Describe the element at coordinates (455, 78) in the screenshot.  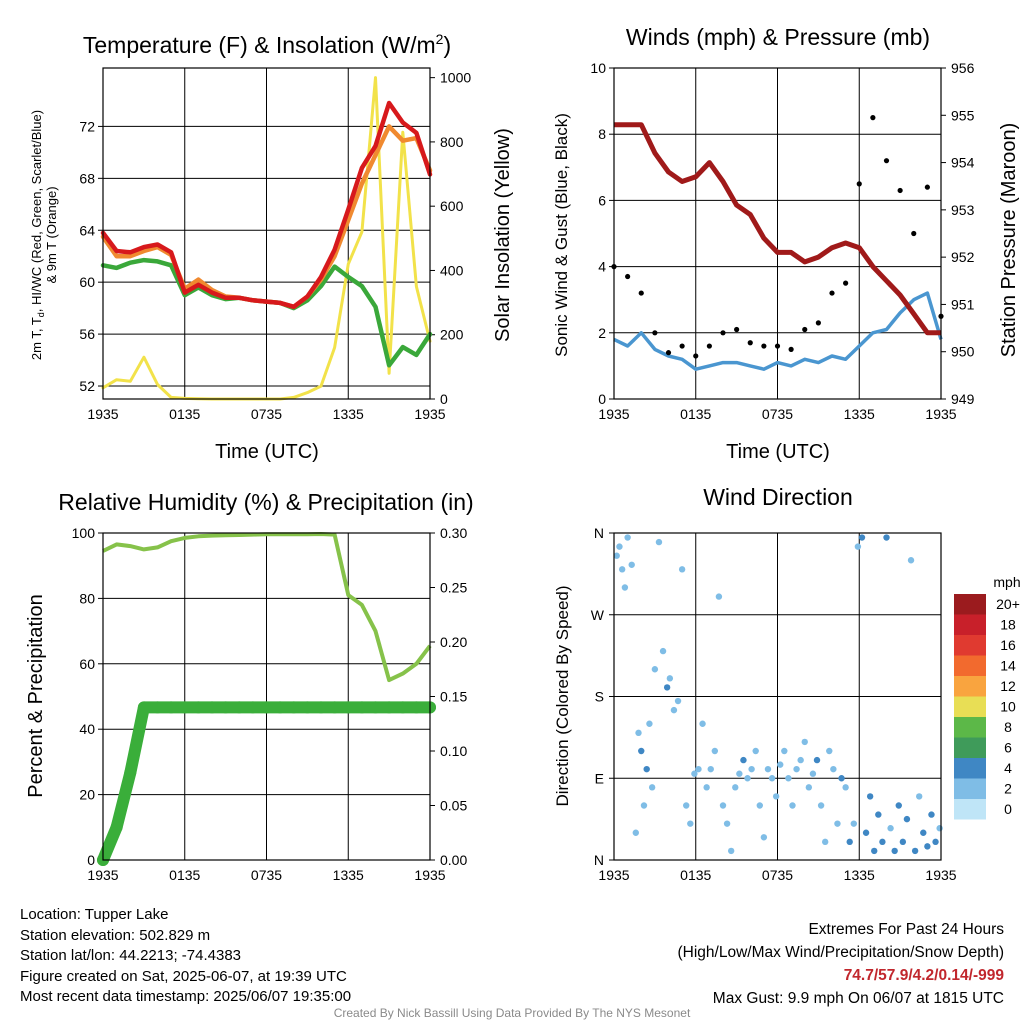
I see `temp-y2-tick-label: 1000` at that location.